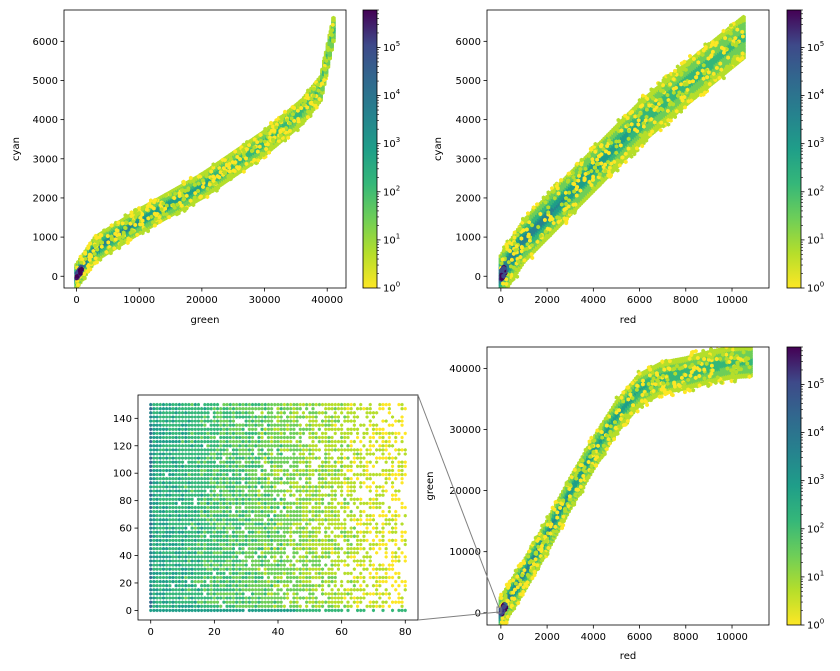 Image resolution: width=840 pixels, height=671 pixels. What do you see at coordinates (45, 238) in the screenshot?
I see `y-tick-label: 1000` at bounding box center [45, 238].